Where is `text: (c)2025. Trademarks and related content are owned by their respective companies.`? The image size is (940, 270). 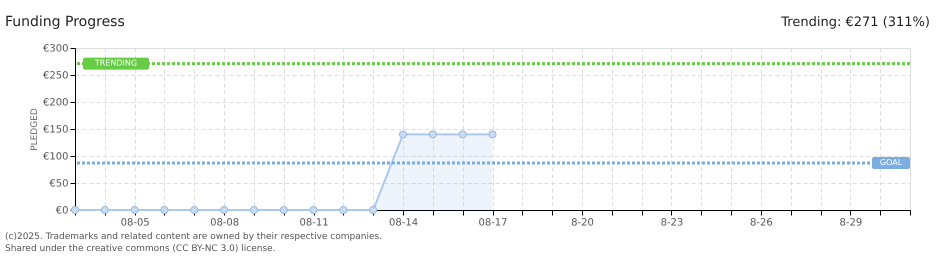
text: (c)2025. Trademarks and related content are owned by their respective companies. is located at coordinates (193, 237).